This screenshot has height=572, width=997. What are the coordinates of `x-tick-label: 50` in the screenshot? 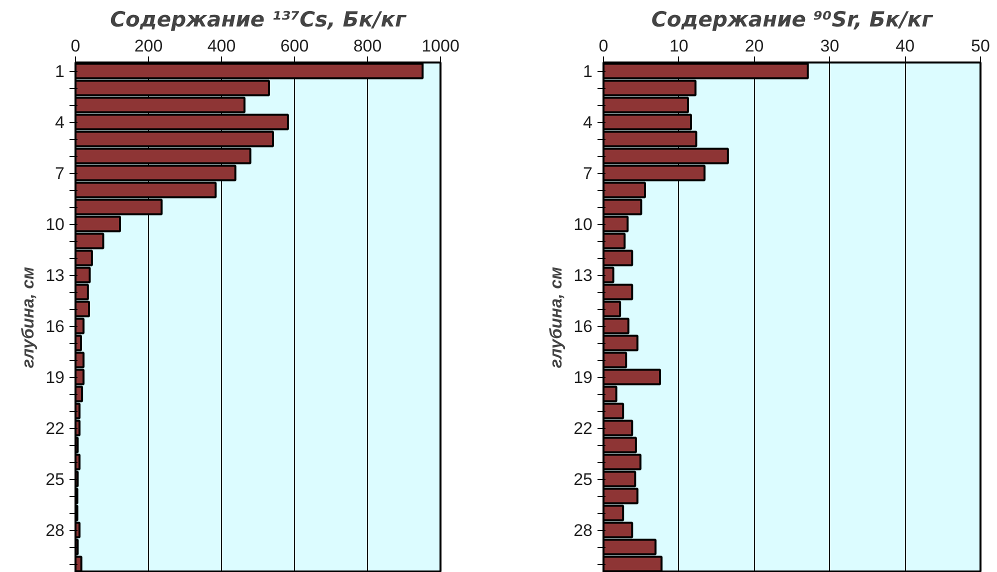 It's located at (980, 46).